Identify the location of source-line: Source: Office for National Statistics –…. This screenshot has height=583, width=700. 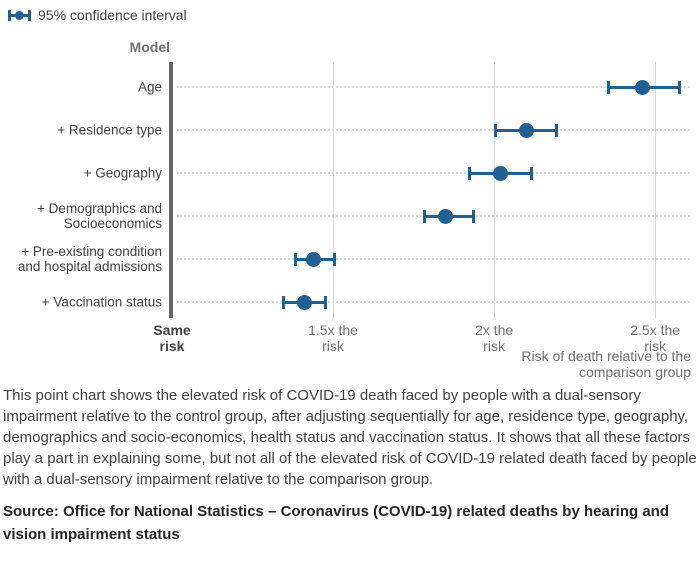
(336, 523).